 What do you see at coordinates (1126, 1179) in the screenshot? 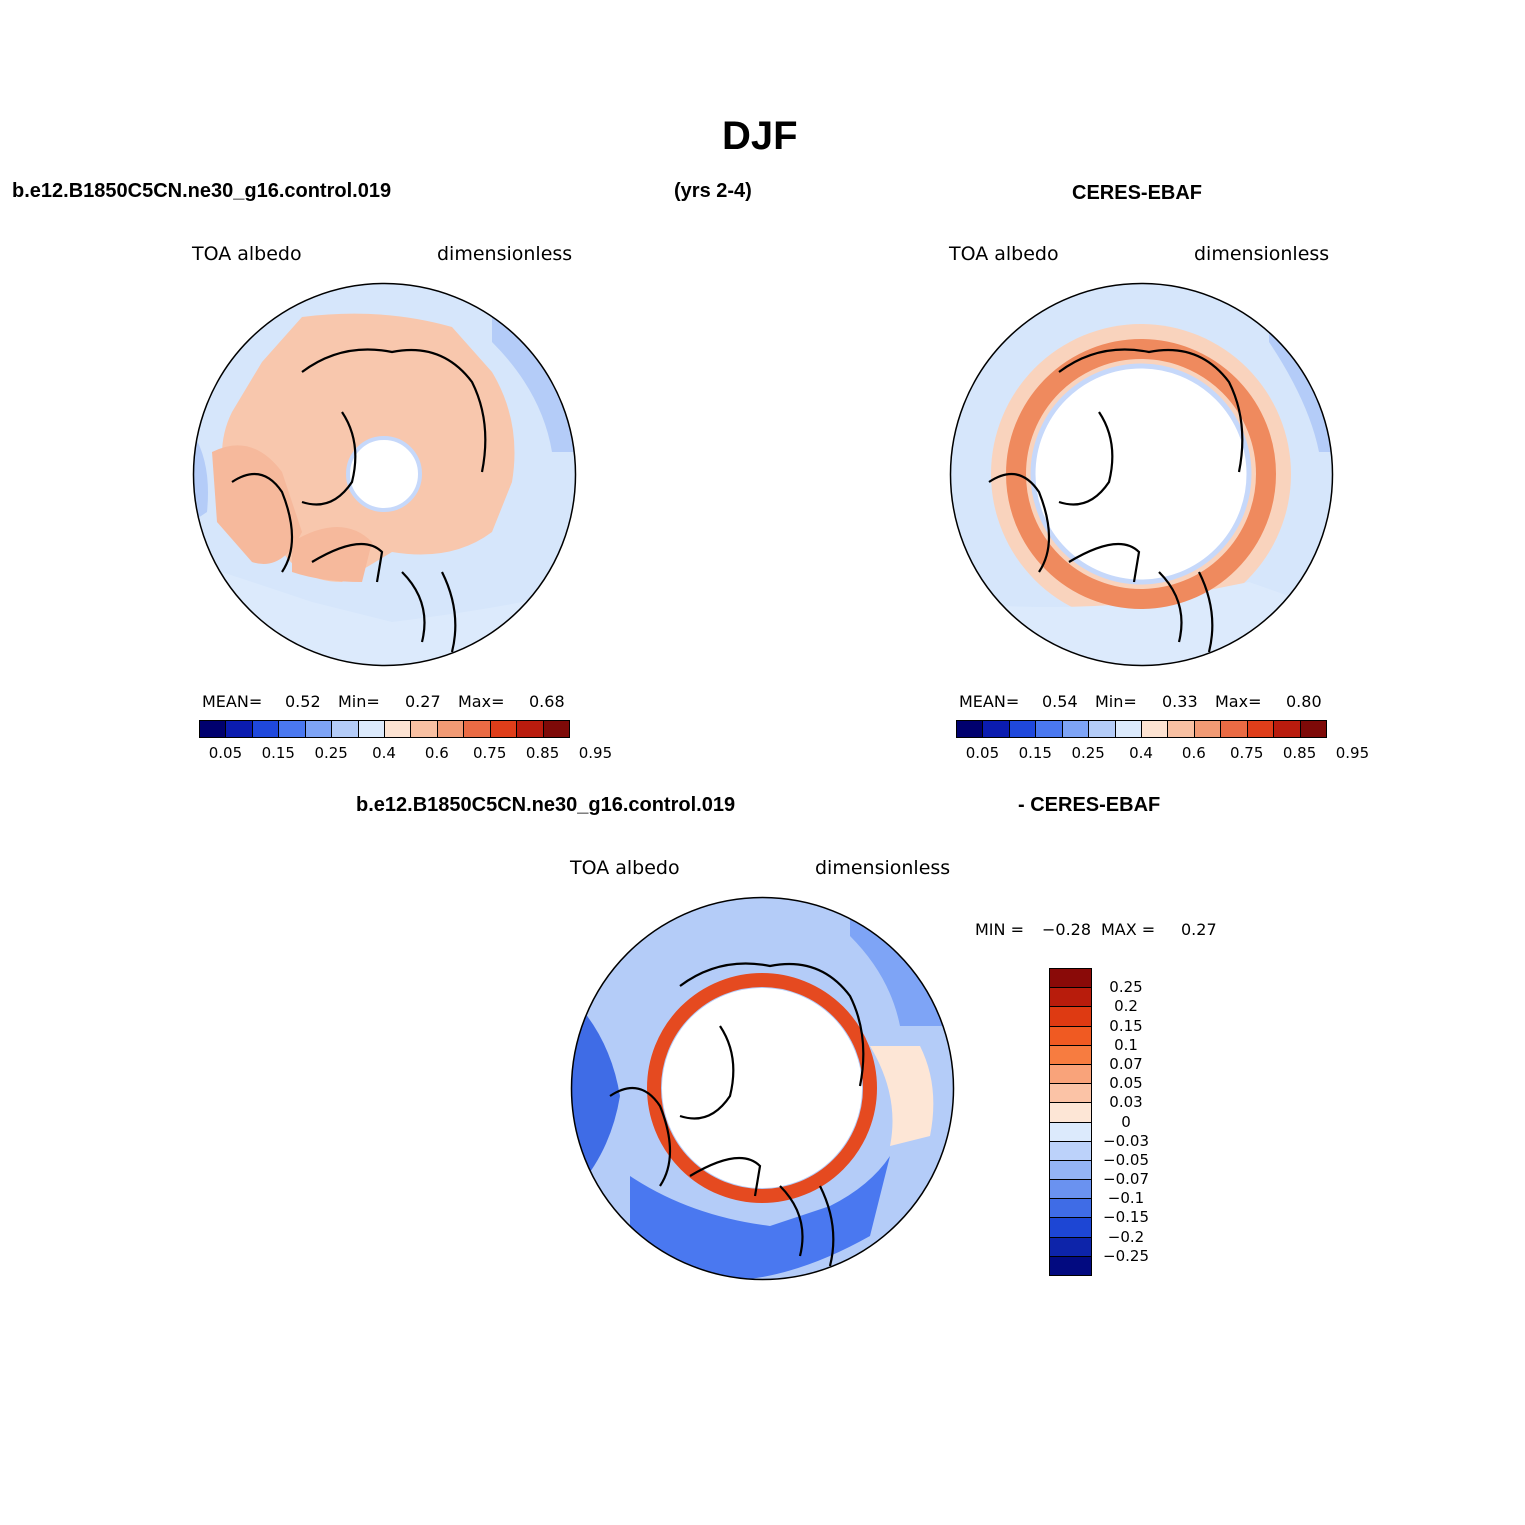
I see `colorbar-tick-label: −0.07` at bounding box center [1126, 1179].